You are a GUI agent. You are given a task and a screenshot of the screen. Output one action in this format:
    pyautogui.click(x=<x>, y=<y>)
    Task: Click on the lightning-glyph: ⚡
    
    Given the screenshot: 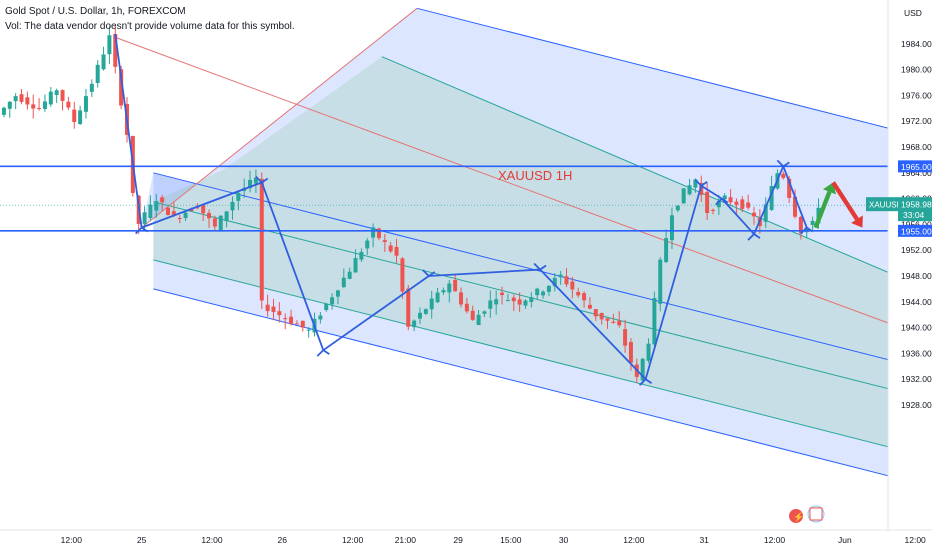 What is the action you would take?
    pyautogui.click(x=798, y=517)
    